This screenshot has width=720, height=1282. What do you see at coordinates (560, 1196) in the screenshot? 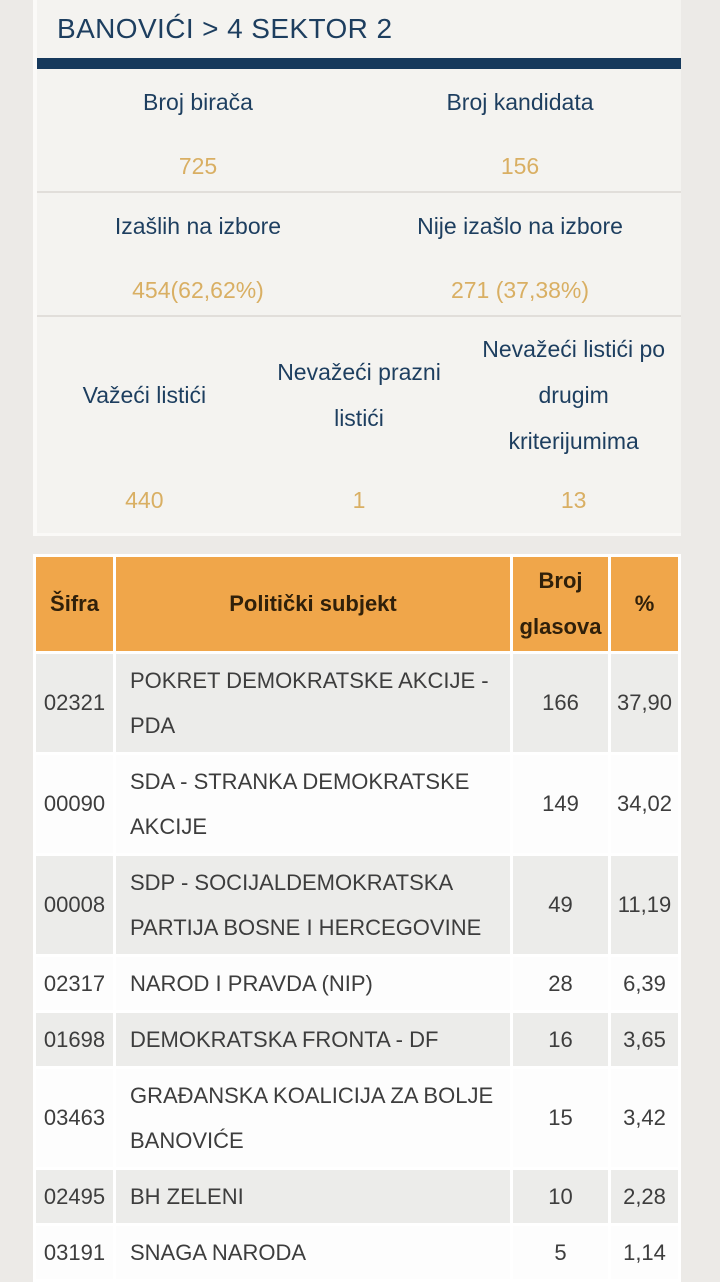
I see `party-votes: 10` at bounding box center [560, 1196].